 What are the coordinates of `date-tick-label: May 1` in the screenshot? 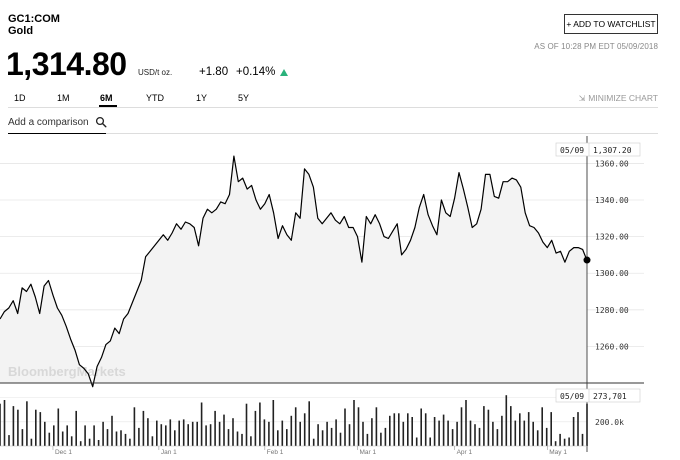 It's located at (558, 452).